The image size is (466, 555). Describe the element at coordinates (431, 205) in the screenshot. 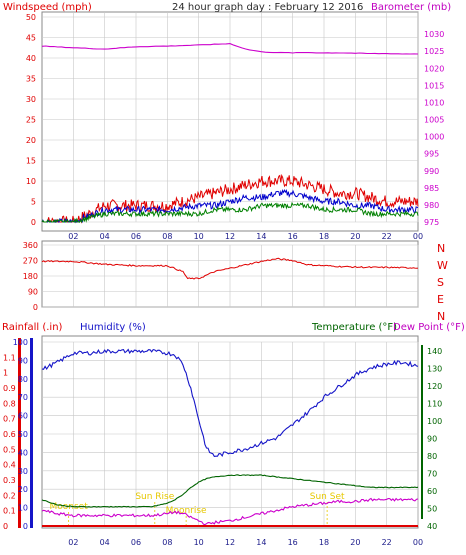

I see `barometer-tick-label: 980` at that location.